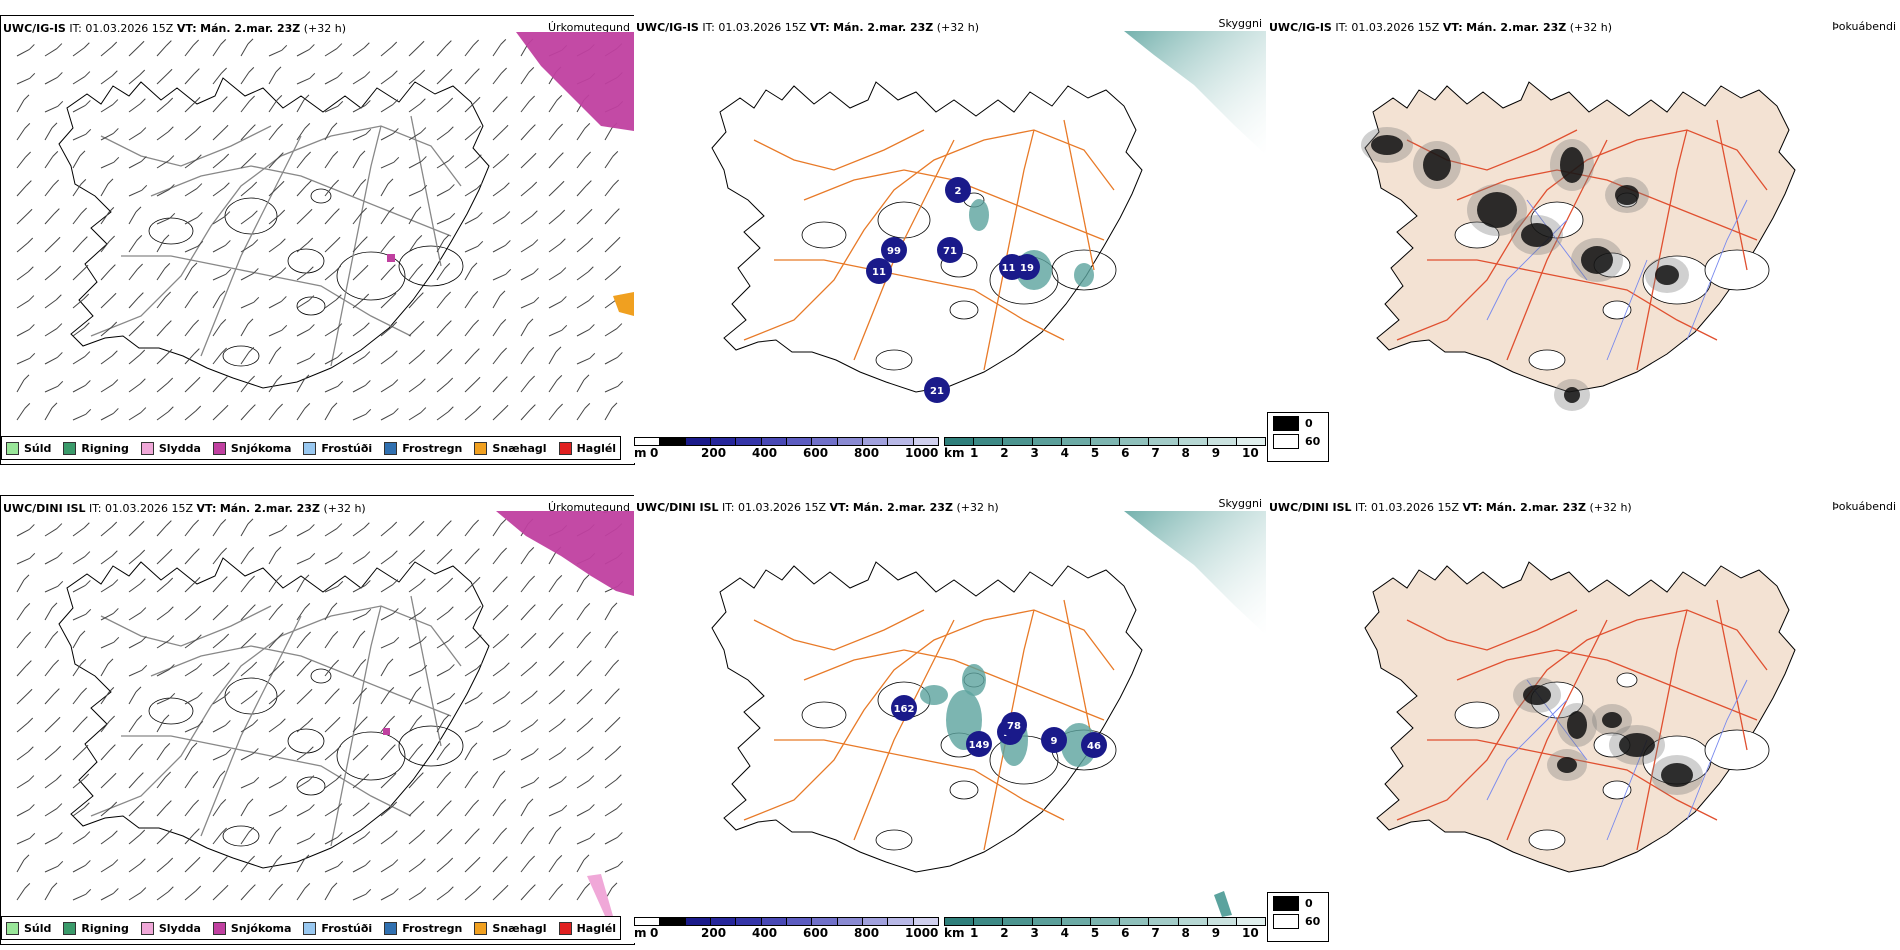 Image resolution: width=1900 pixels, height=950 pixels. What do you see at coordinates (596, 448) in the screenshot?
I see `legend-label: Haglél` at bounding box center [596, 448].